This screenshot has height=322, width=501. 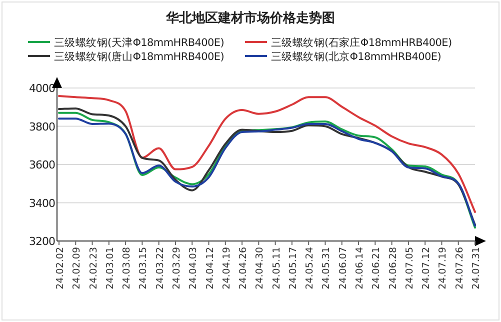 What do you see at coordinates (460, 268) in the screenshot?
I see `x-tick-label: 24.07.26` at bounding box center [460, 268].